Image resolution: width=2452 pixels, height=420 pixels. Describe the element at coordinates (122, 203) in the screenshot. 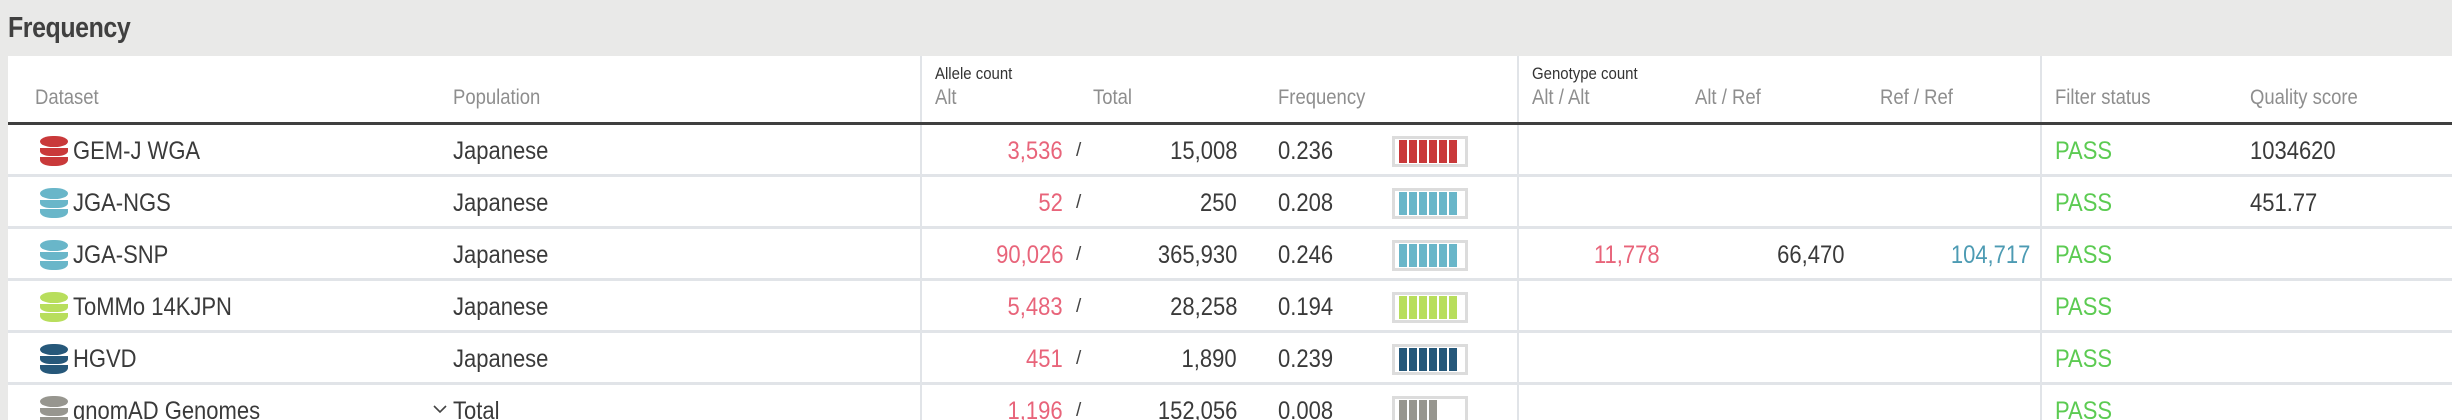

I see `dataset-name: JGA-NGS` at that location.